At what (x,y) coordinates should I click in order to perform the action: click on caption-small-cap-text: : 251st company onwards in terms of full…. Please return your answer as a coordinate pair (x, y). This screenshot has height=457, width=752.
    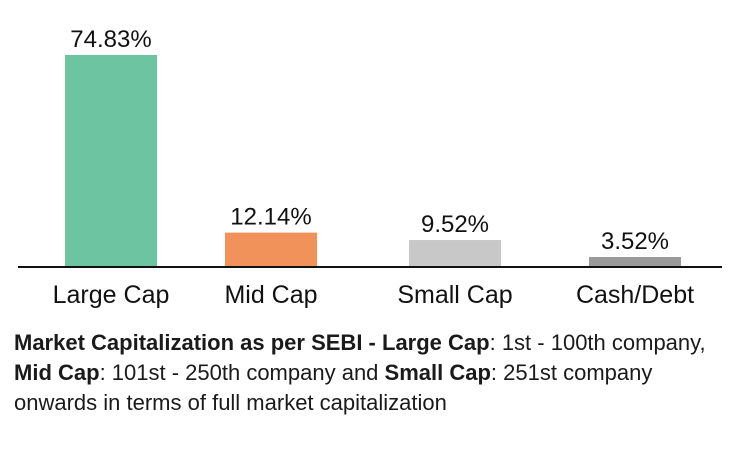
    Looking at the image, I should click on (333, 387).